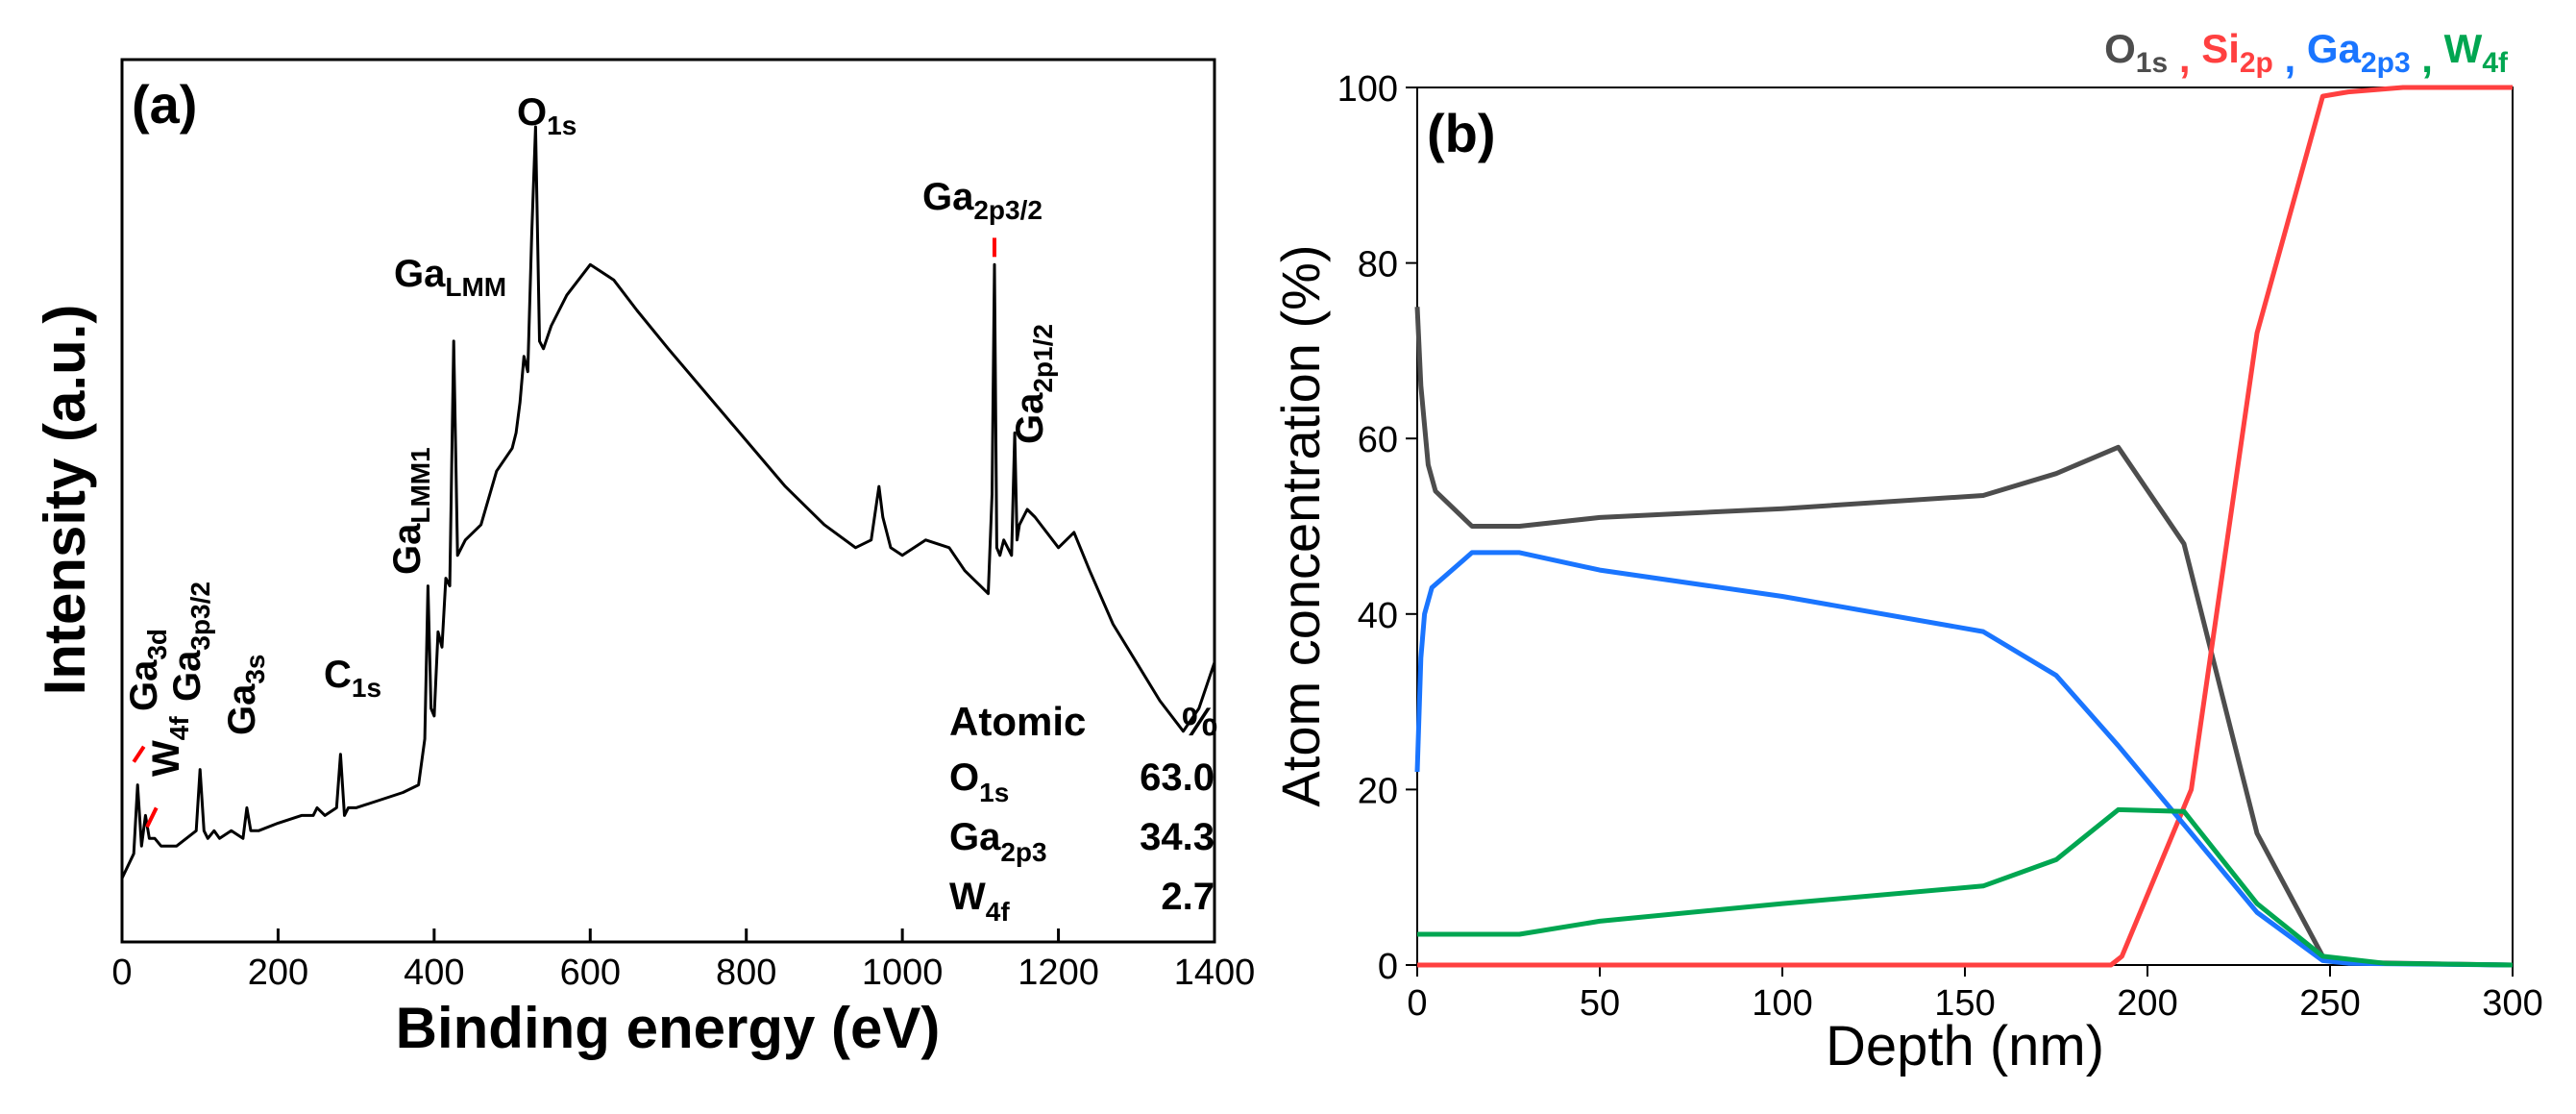  What do you see at coordinates (1017, 721) in the screenshot?
I see `atomic-table-header: Atomic` at bounding box center [1017, 721].